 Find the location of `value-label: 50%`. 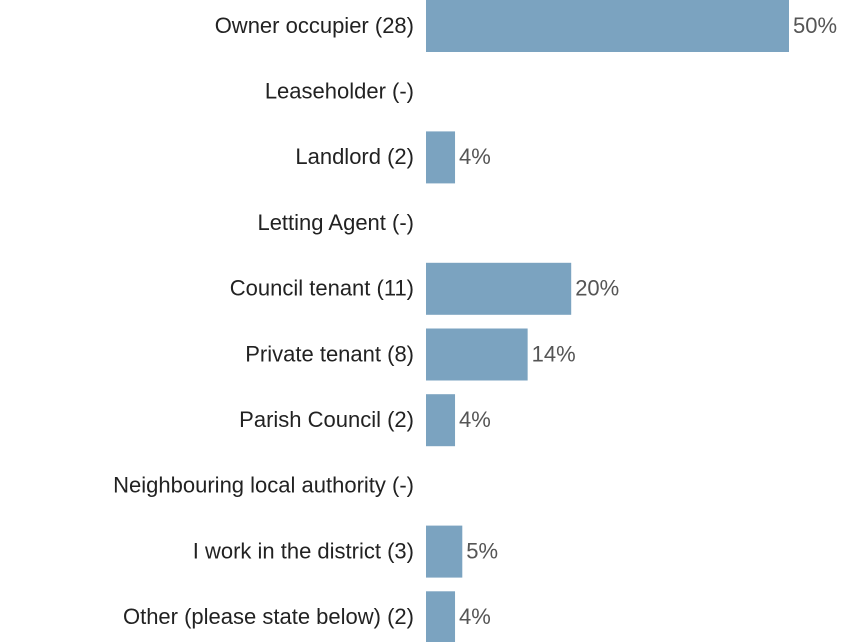

value-label: 50% is located at coordinates (815, 25).